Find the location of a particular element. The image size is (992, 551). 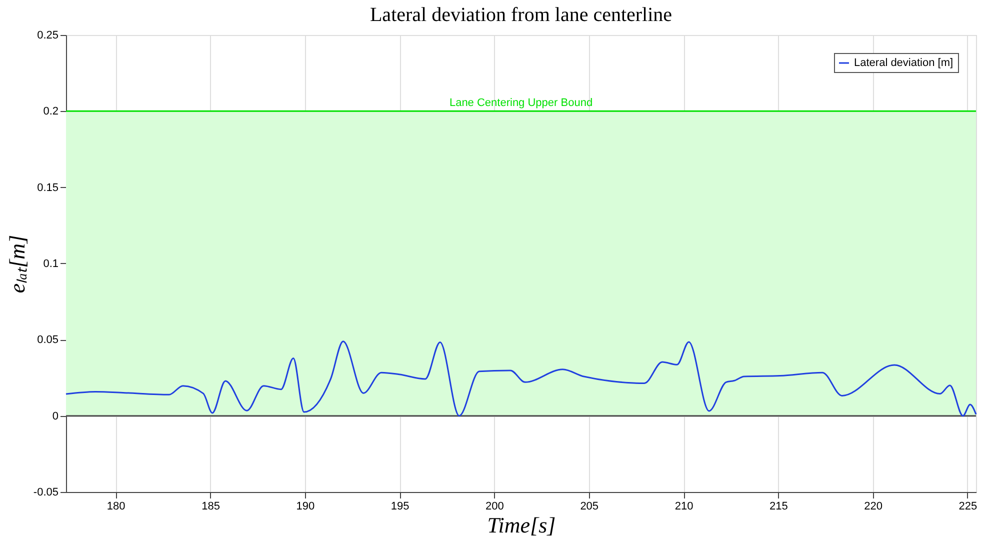

y-tick-label: 0.15 is located at coordinates (47, 188).